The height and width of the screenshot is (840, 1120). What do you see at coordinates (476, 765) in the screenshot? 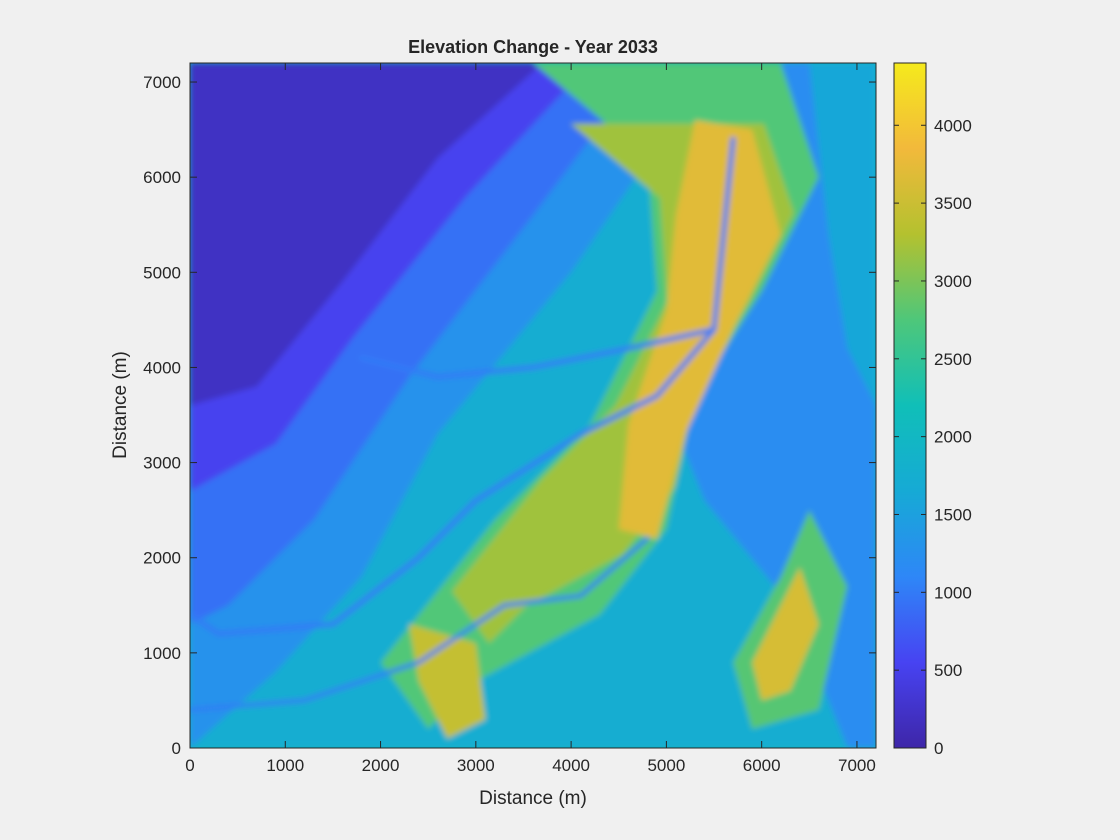
I see `x-tick-label: 3000` at bounding box center [476, 765].